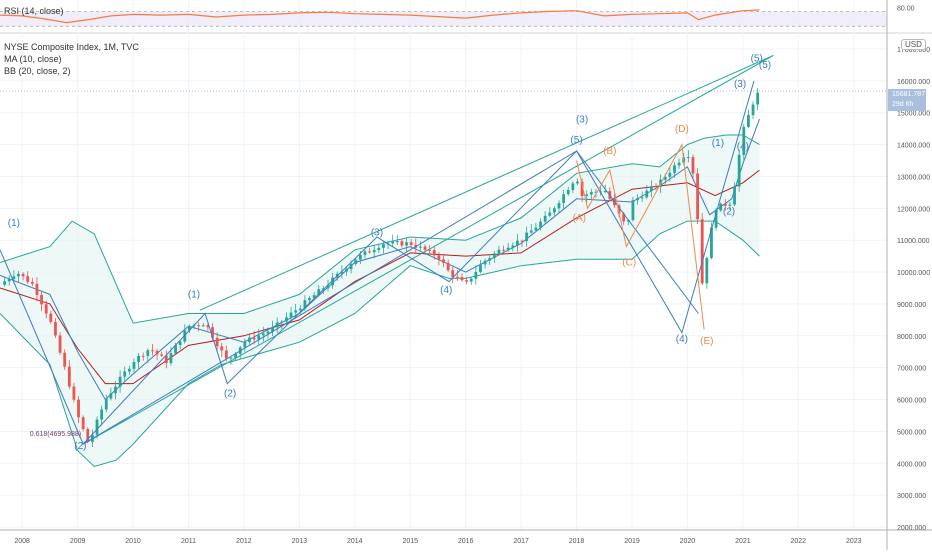 The height and width of the screenshot is (555, 932). I want to click on year-tick-label: 2008, so click(22, 541).